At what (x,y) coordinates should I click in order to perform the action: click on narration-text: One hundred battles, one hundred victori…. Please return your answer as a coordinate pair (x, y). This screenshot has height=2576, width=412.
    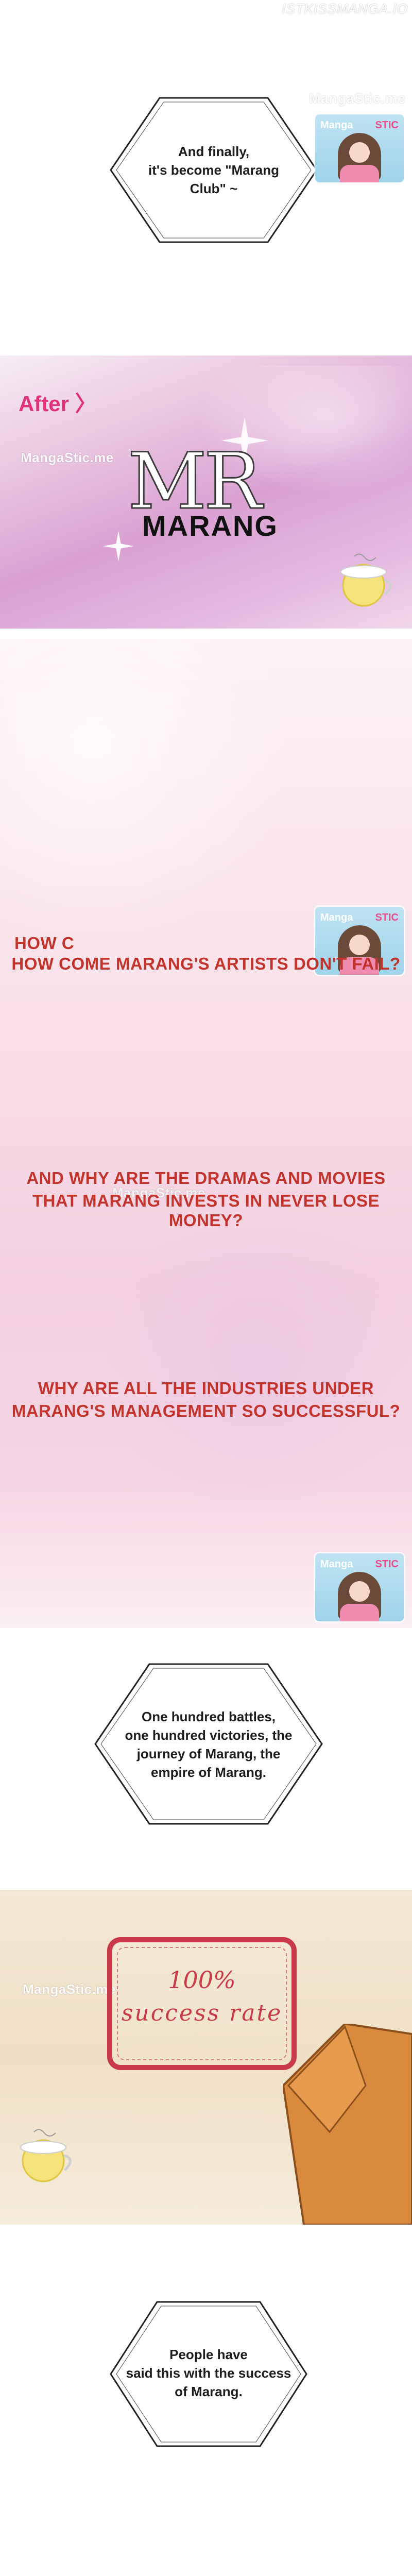
    Looking at the image, I should click on (209, 1745).